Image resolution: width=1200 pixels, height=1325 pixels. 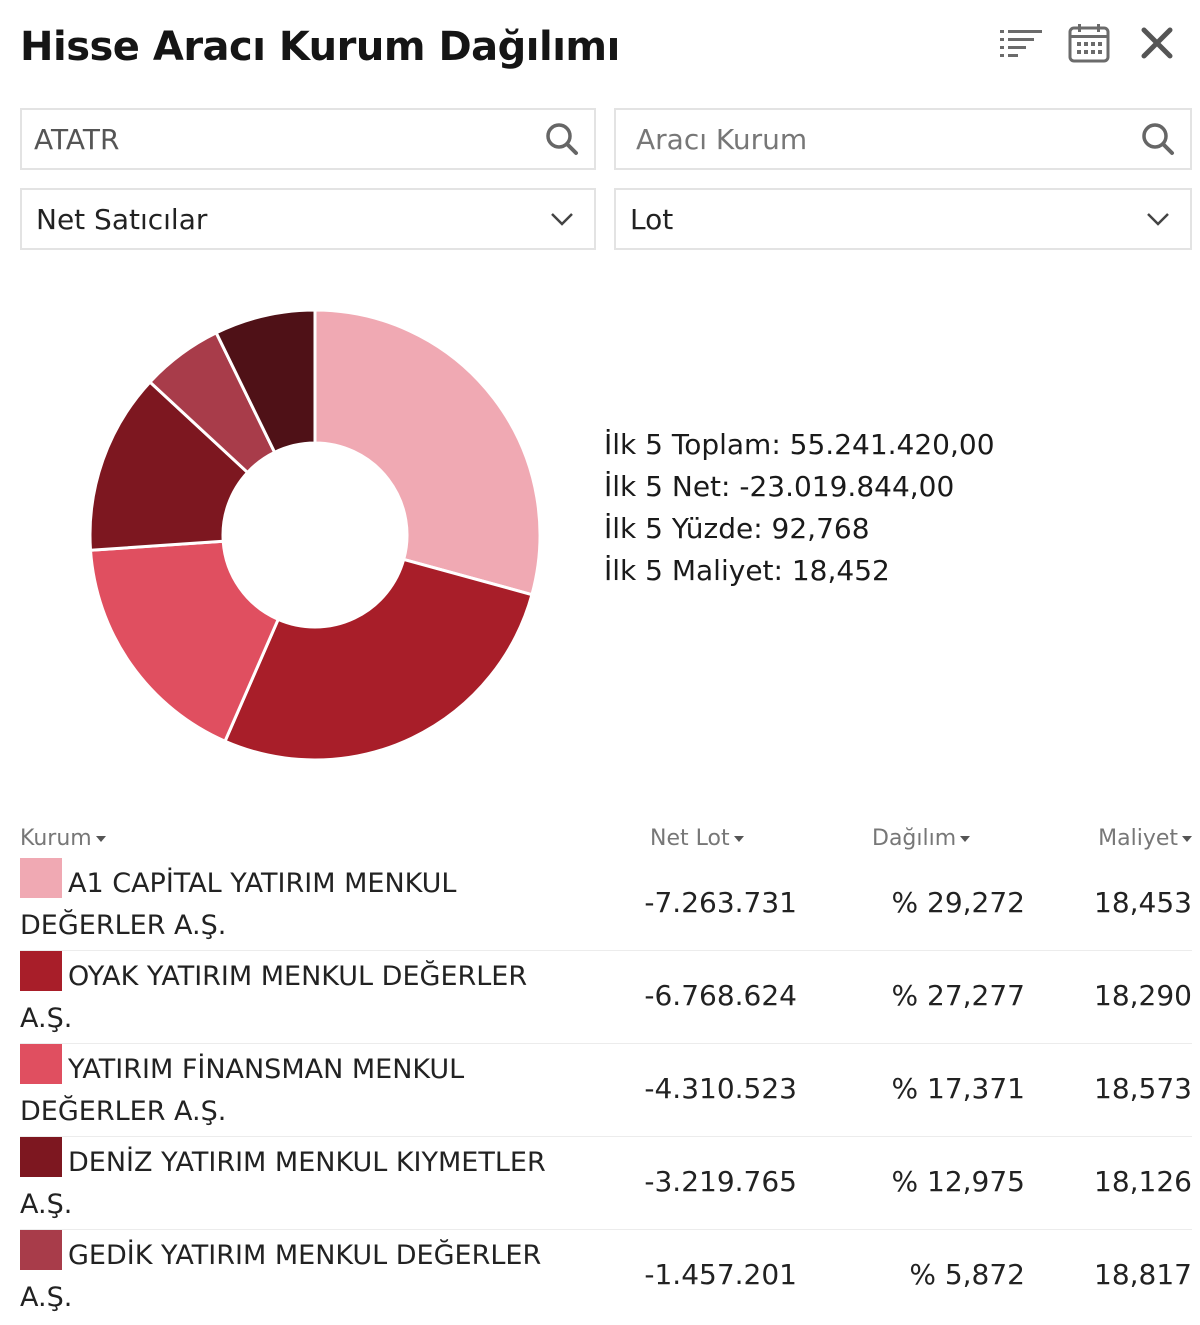 What do you see at coordinates (238, 904) in the screenshot?
I see `broker-name: A1 CAPİTAL YATIRIM MENKUL DEĞERLER A.Ş.` at bounding box center [238, 904].